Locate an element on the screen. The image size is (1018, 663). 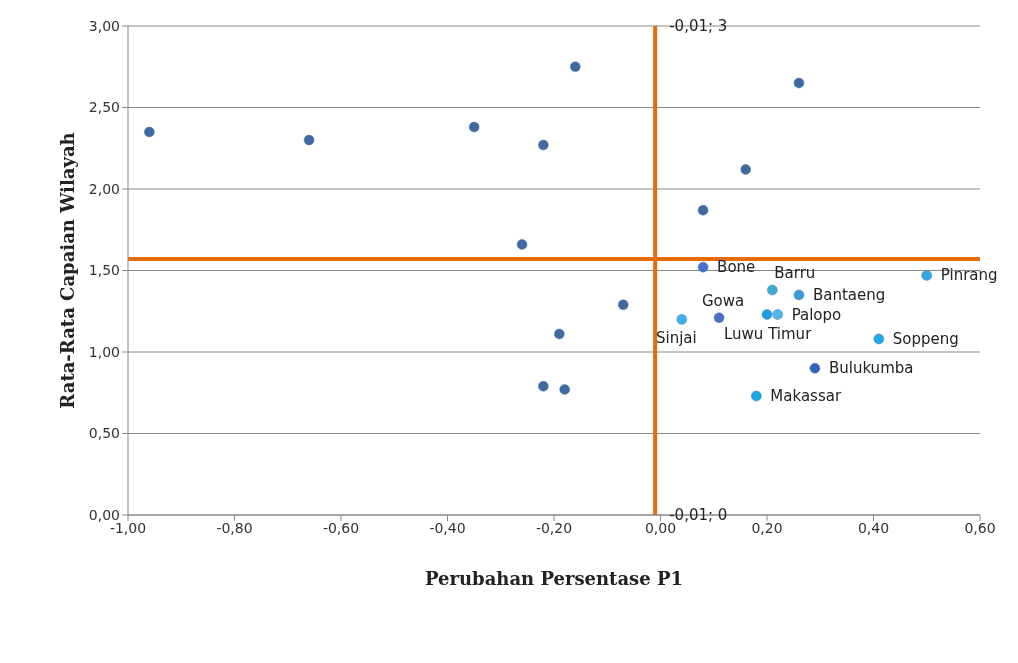
y-tick-label: 2,00 is located at coordinates (104, 188).